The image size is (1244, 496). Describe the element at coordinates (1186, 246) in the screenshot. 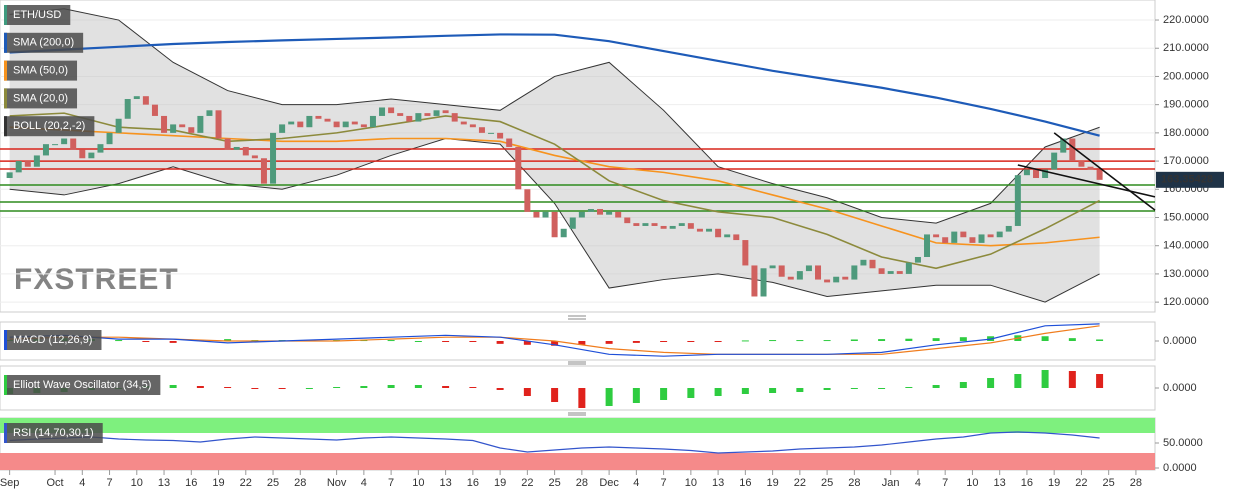

I see `y-tick-label: 140.0000` at that location.